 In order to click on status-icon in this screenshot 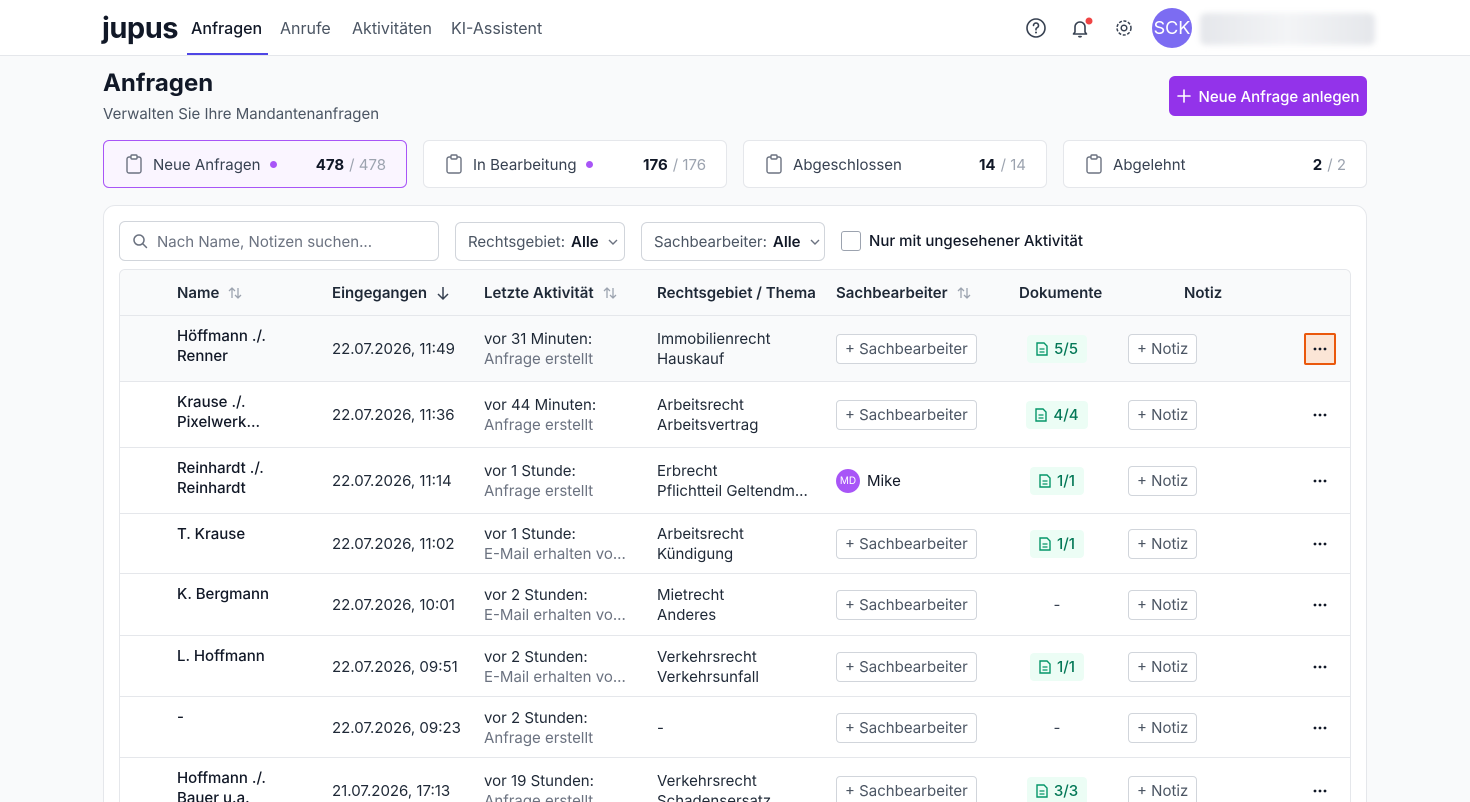, I will do `click(454, 164)`.